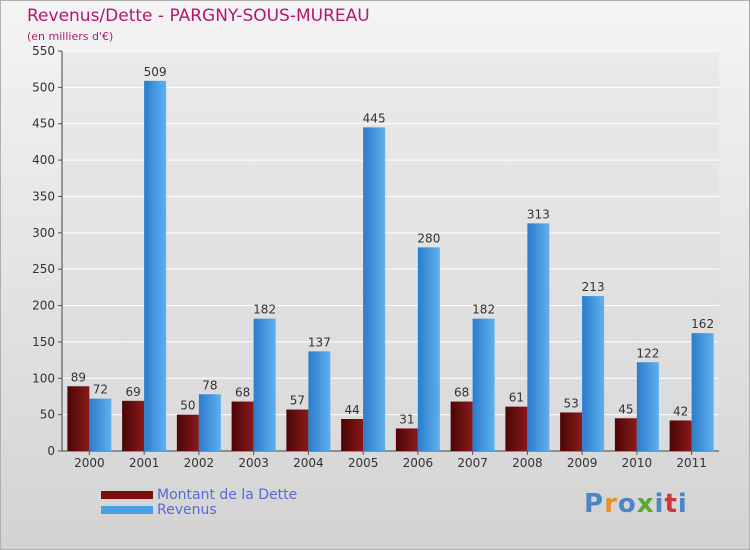  I want to click on y-tick-label: 100, so click(43, 378).